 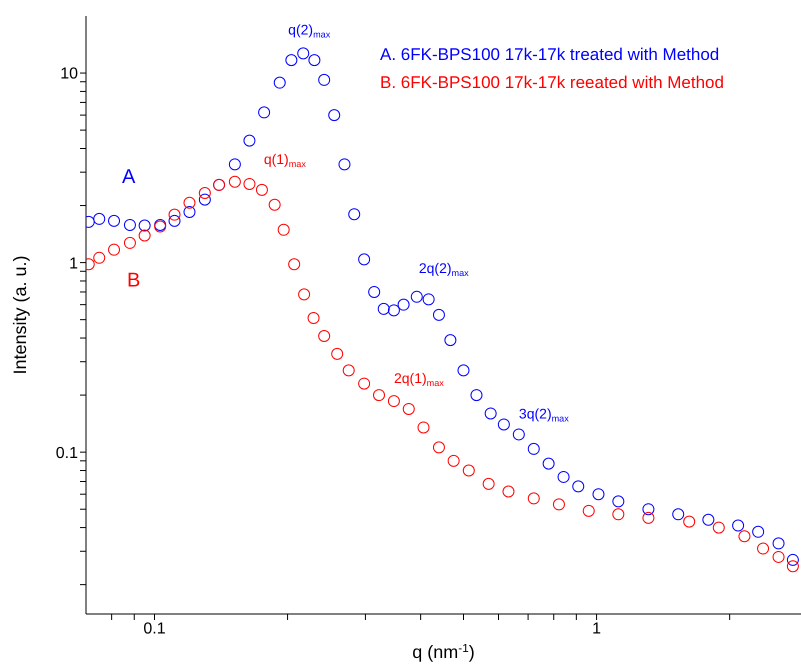 What do you see at coordinates (552, 82) in the screenshot?
I see `text: B. 6FK-BPS100 17k-17k reeated with Method` at bounding box center [552, 82].